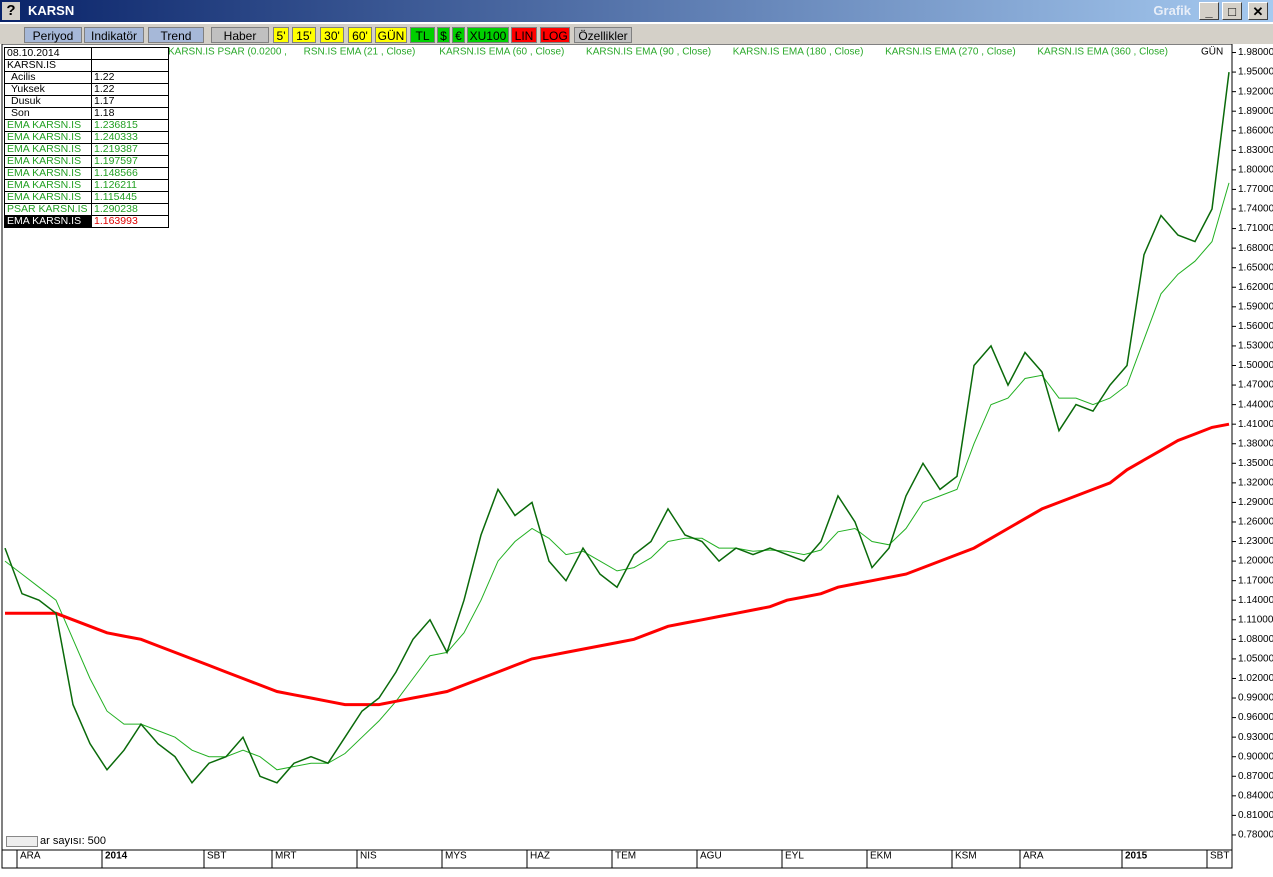 The height and width of the screenshot is (877, 1273). What do you see at coordinates (1255, 737) in the screenshot?
I see `y-tick-label: 0.93000` at bounding box center [1255, 737].